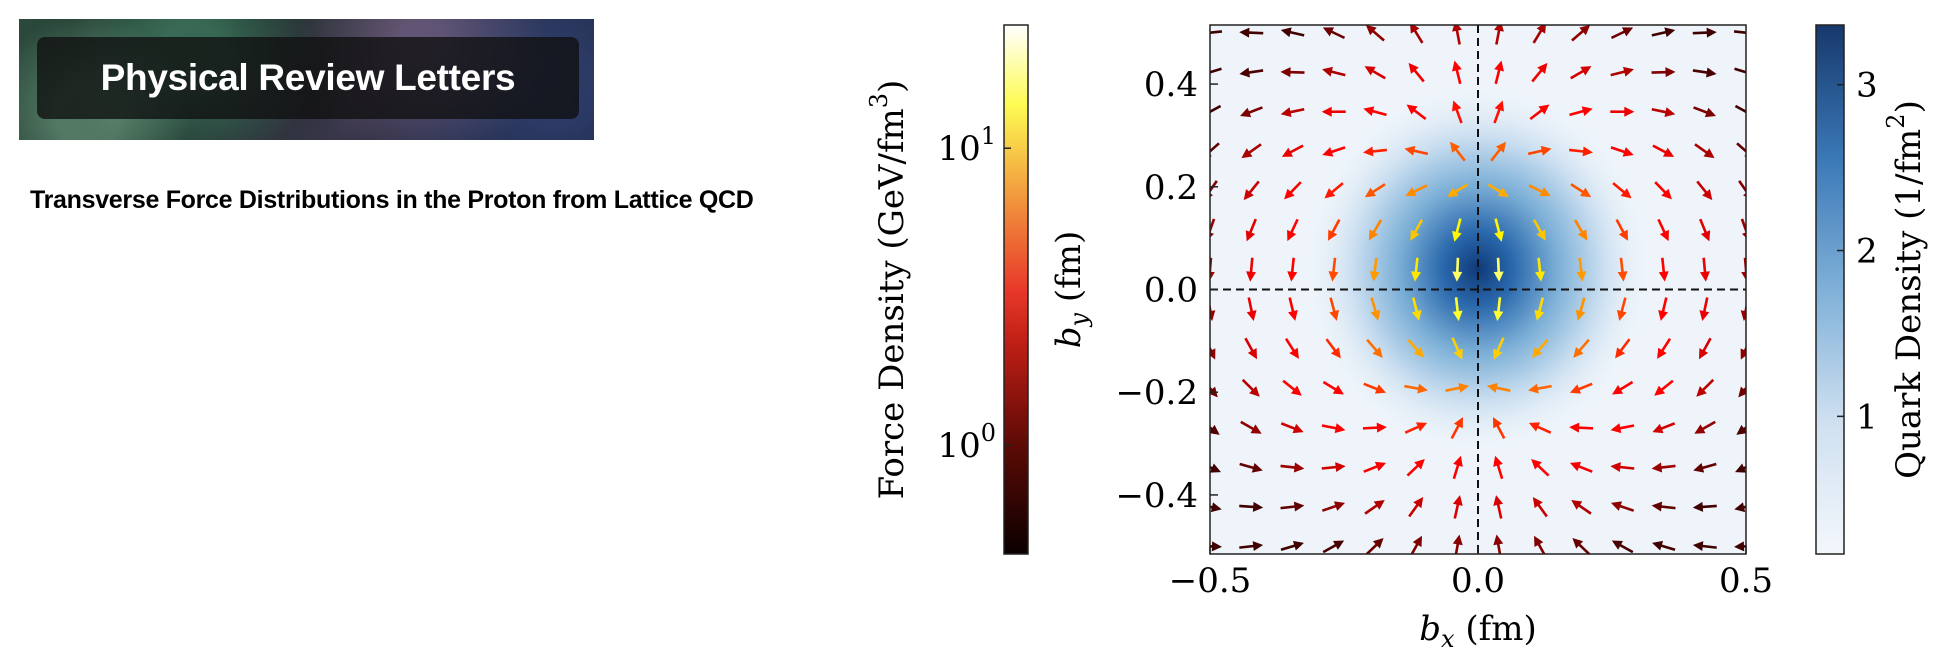  I want to click on x-axis-label: bx (fm), so click(1477, 631).